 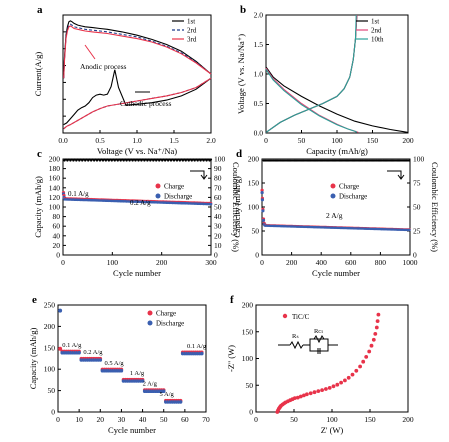 I want to click on legend-entry: 10th, so click(x=377, y=40).